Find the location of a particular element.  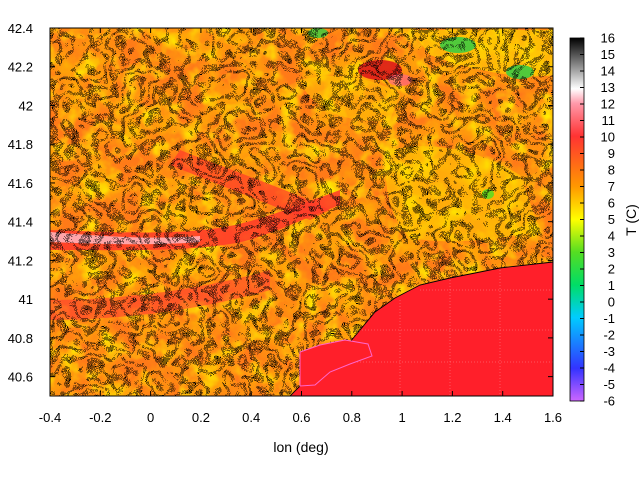

colorbar-tick-label: 6 is located at coordinates (611, 203).